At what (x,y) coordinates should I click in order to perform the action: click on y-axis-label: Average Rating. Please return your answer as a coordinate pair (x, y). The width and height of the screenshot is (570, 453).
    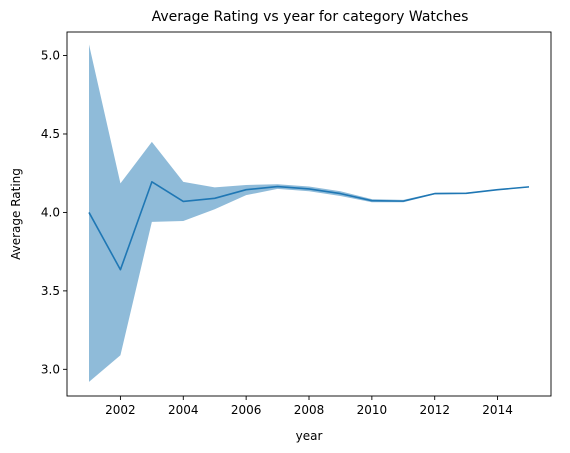
    Looking at the image, I should click on (16, 214).